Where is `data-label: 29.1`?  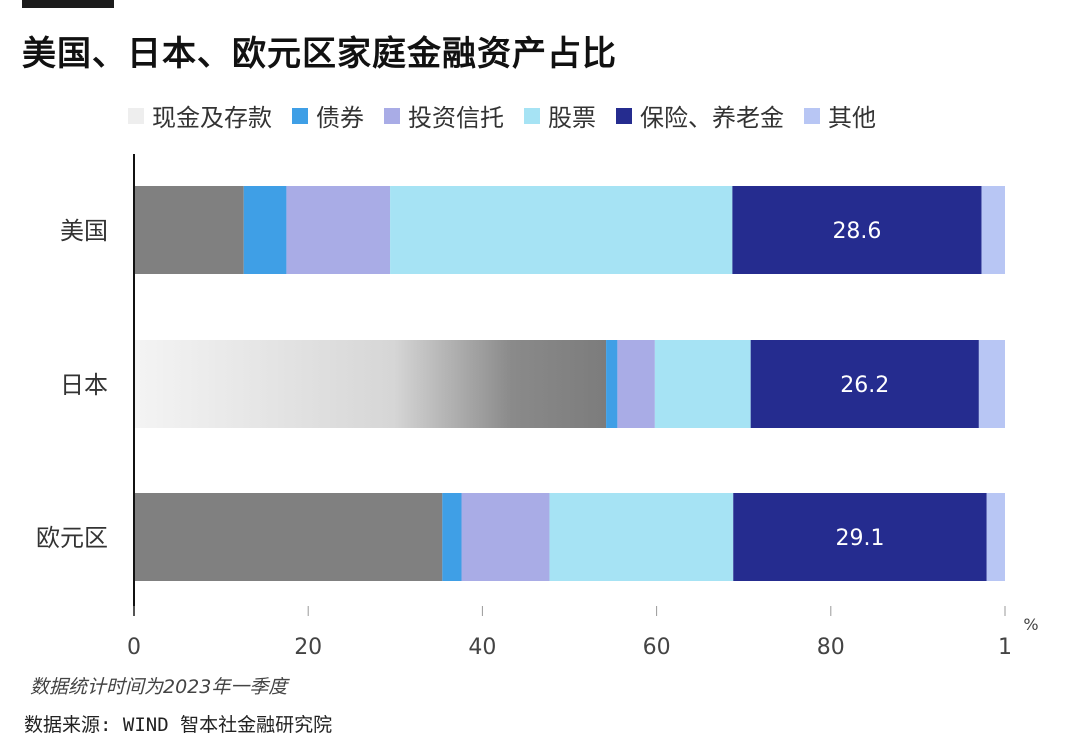 data-label: 29.1 is located at coordinates (859, 538).